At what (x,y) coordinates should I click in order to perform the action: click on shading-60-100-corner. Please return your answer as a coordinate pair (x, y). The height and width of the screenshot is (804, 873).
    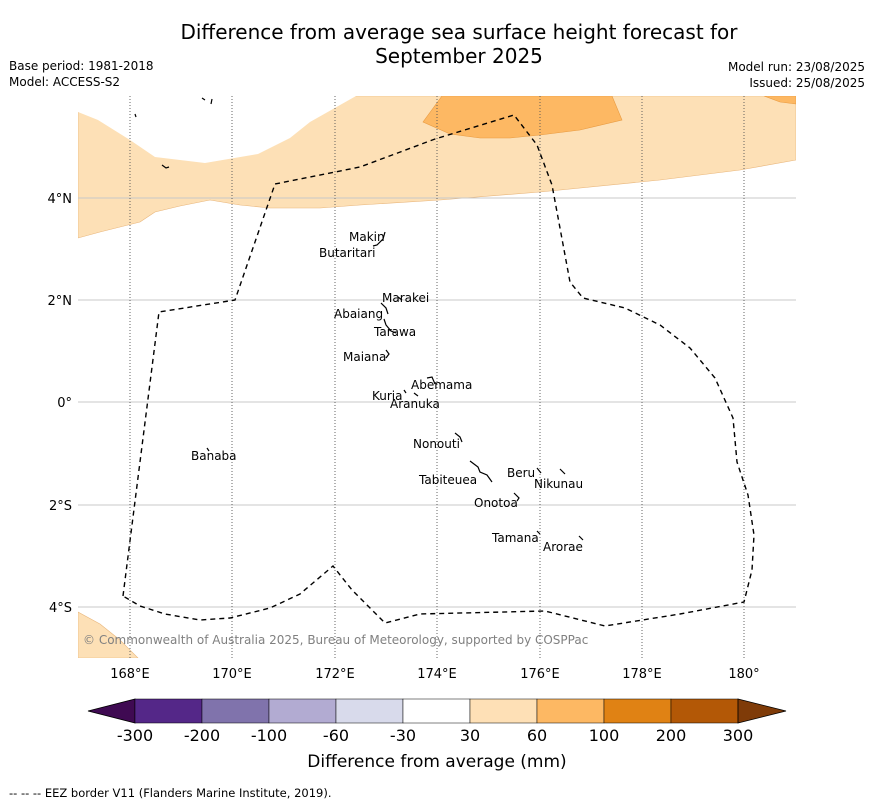
    Looking at the image, I should click on (779, 100).